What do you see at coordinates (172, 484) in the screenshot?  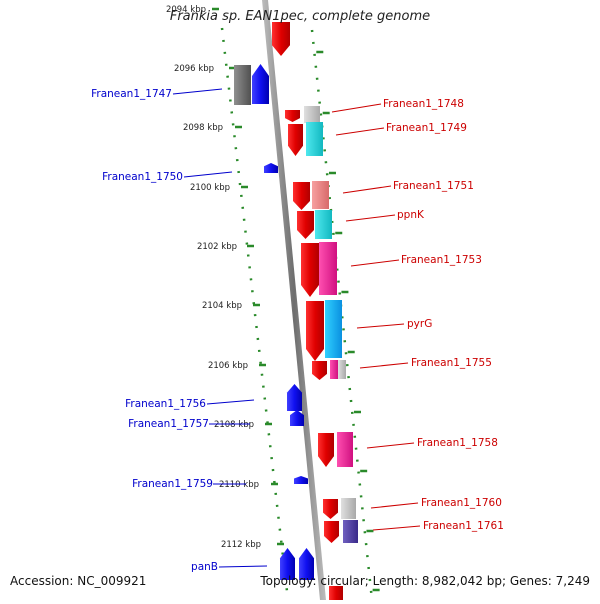 I see `gene-label-left: Franean1_1759` at bounding box center [172, 484].